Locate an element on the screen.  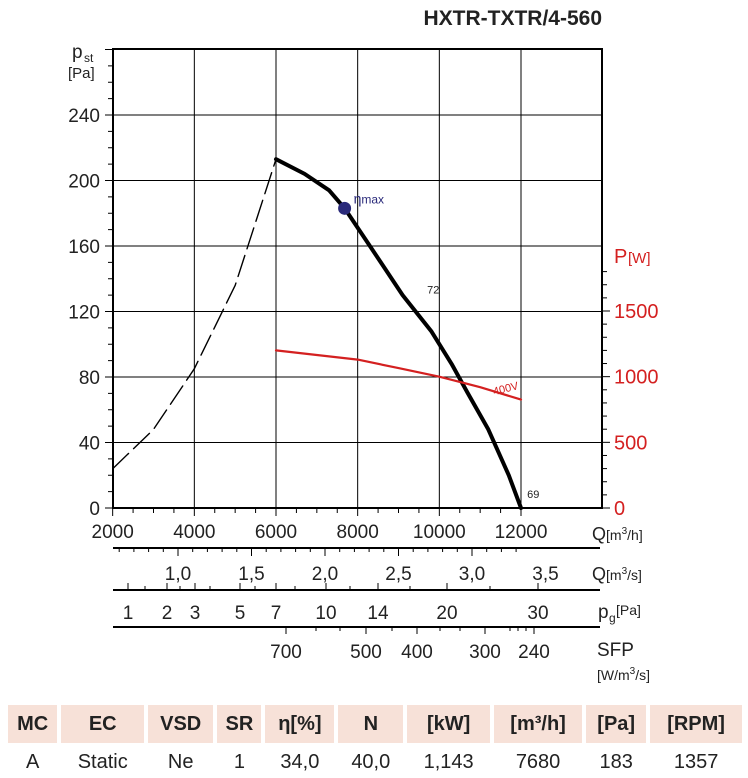
chart-title: HXTR-TXTR/4-560 is located at coordinates (512, 18).